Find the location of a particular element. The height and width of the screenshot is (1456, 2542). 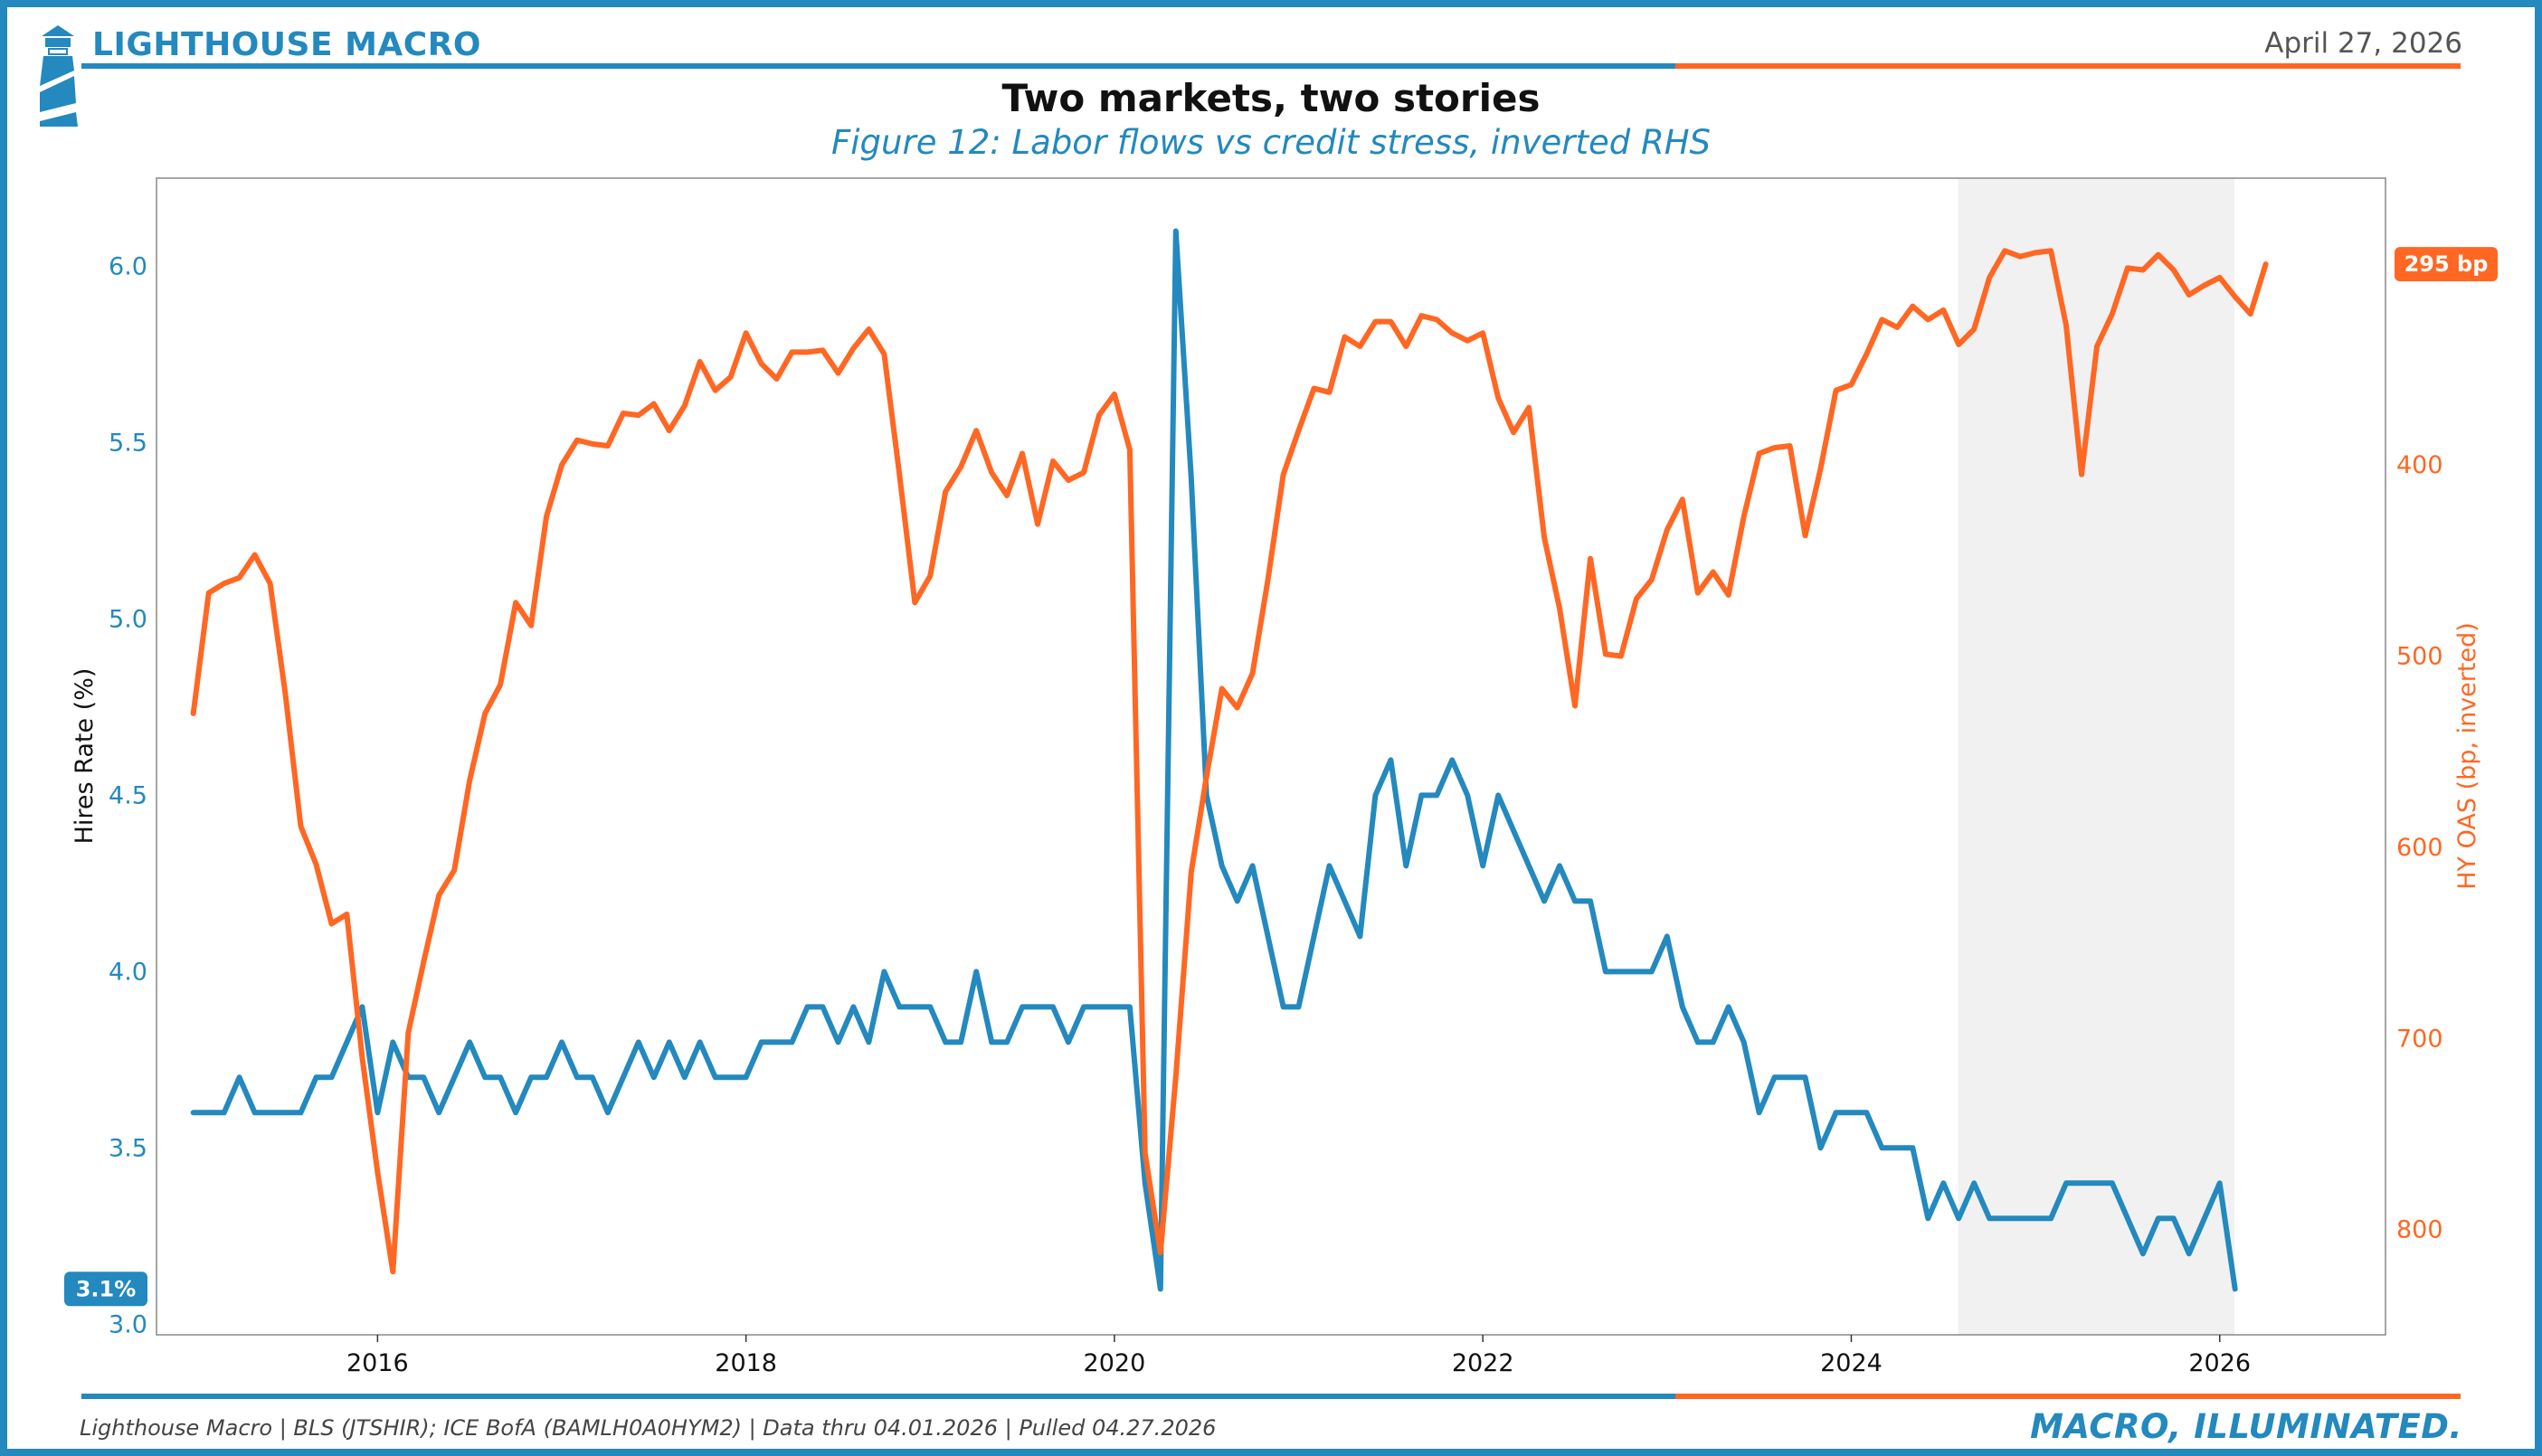

tagline: MACRO, ILLUMINATED. is located at coordinates (2246, 1427).